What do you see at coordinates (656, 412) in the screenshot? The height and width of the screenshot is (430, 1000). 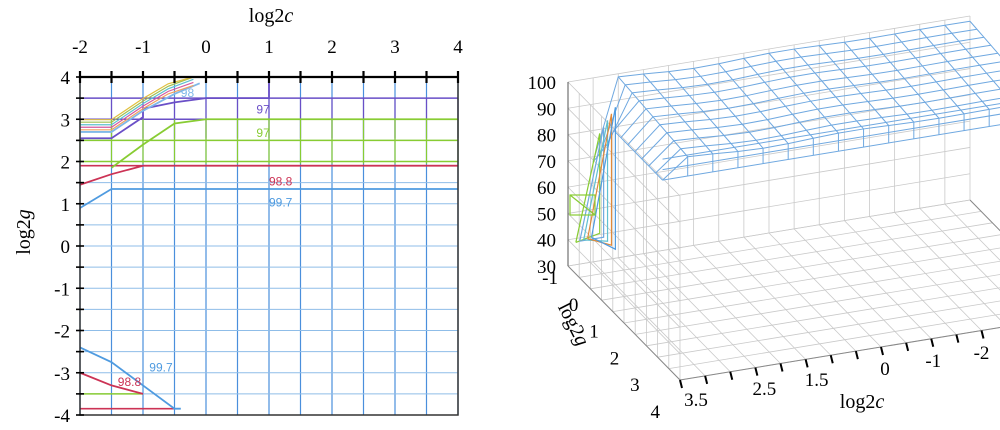 I see `y-tick-label: 4` at bounding box center [656, 412].